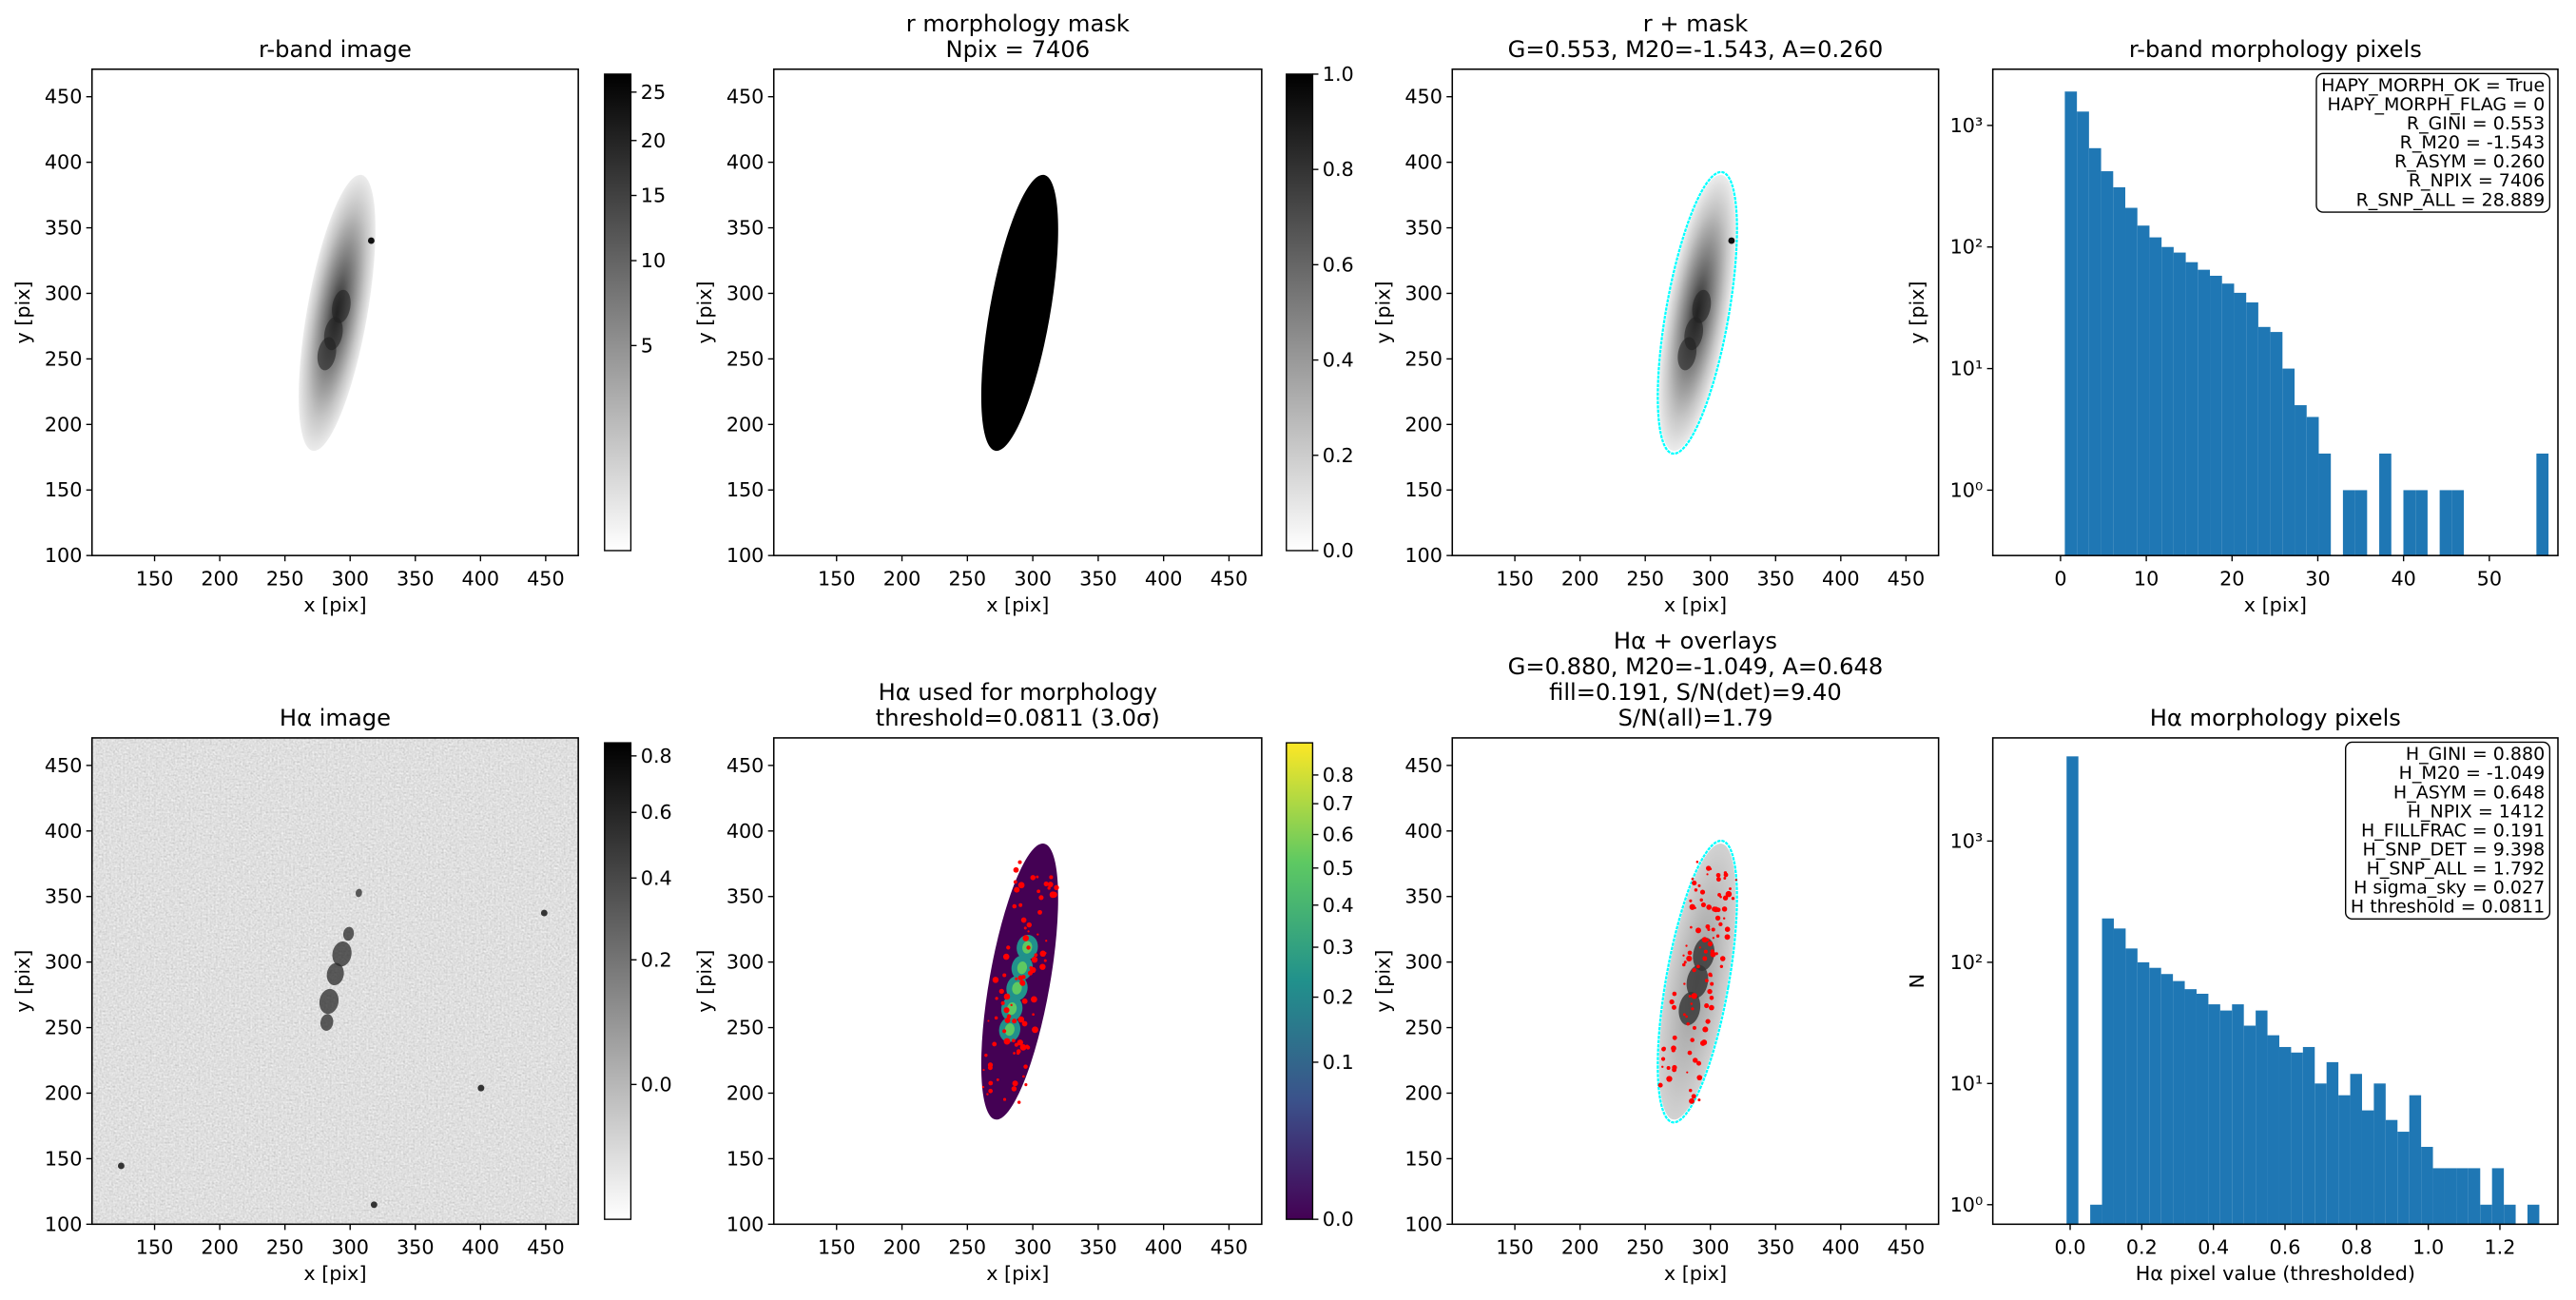 This screenshot has width=2576, height=1300. I want to click on x-tick-label: 250, so click(1645, 1247).